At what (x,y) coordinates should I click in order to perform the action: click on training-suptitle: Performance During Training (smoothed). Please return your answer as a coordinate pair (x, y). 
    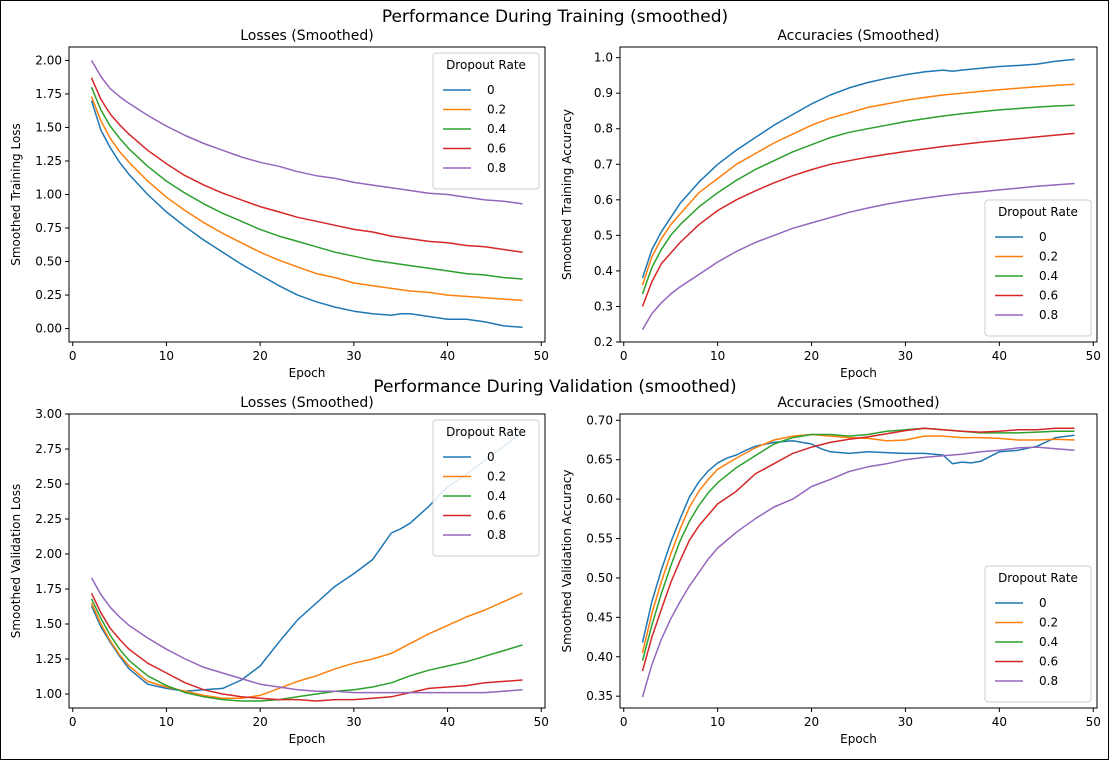
    Looking at the image, I should click on (555, 17).